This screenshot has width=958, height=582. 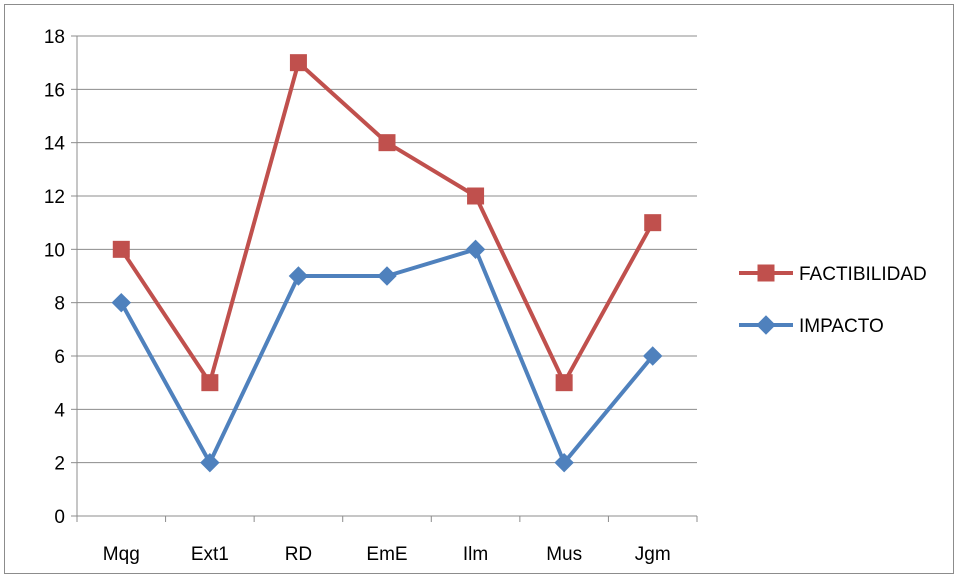 What do you see at coordinates (59, 304) in the screenshot?
I see `y-tick-label: 8` at bounding box center [59, 304].